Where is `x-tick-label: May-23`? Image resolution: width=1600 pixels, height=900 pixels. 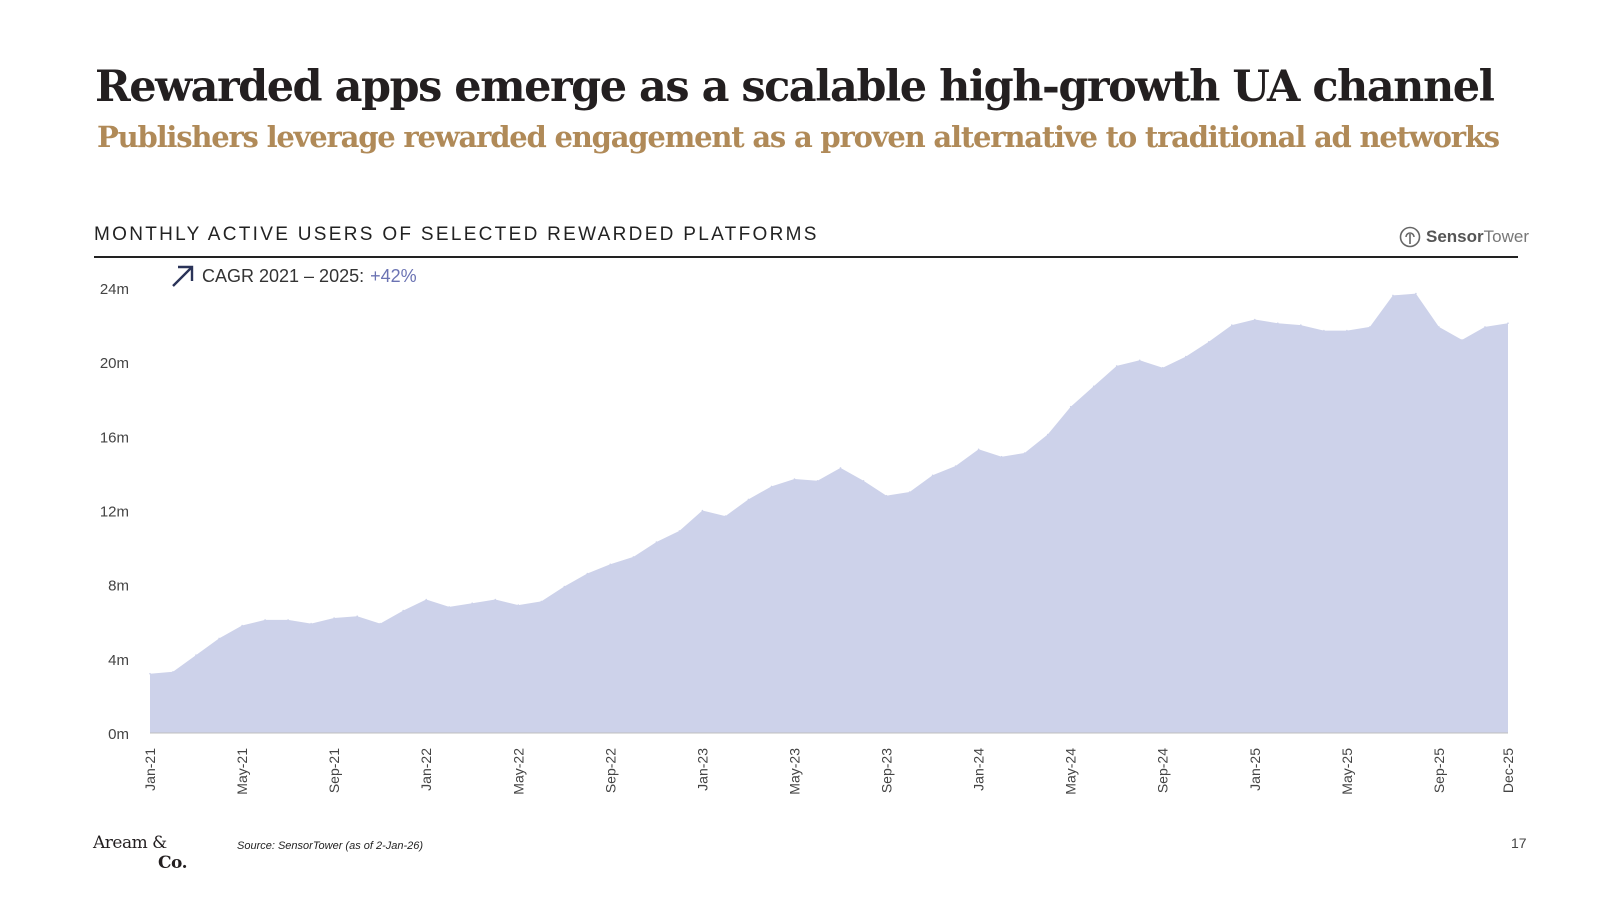 x-tick-label: May-23 is located at coordinates (794, 771).